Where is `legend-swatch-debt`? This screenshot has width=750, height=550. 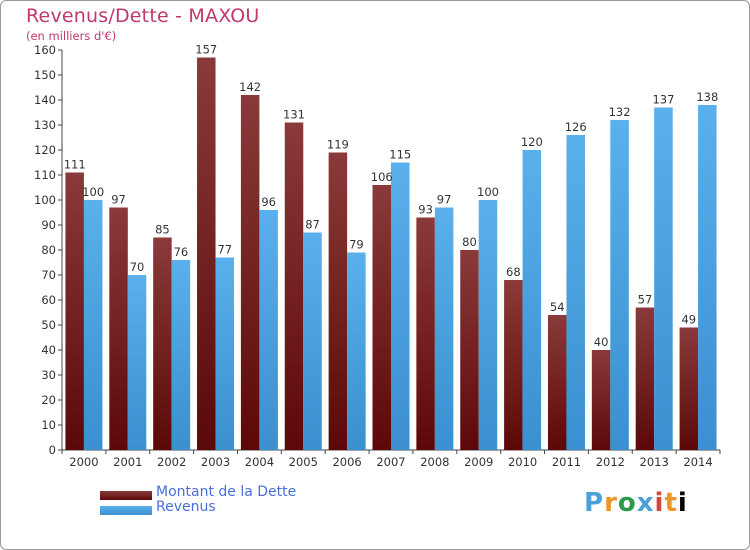 legend-swatch-debt is located at coordinates (126, 495).